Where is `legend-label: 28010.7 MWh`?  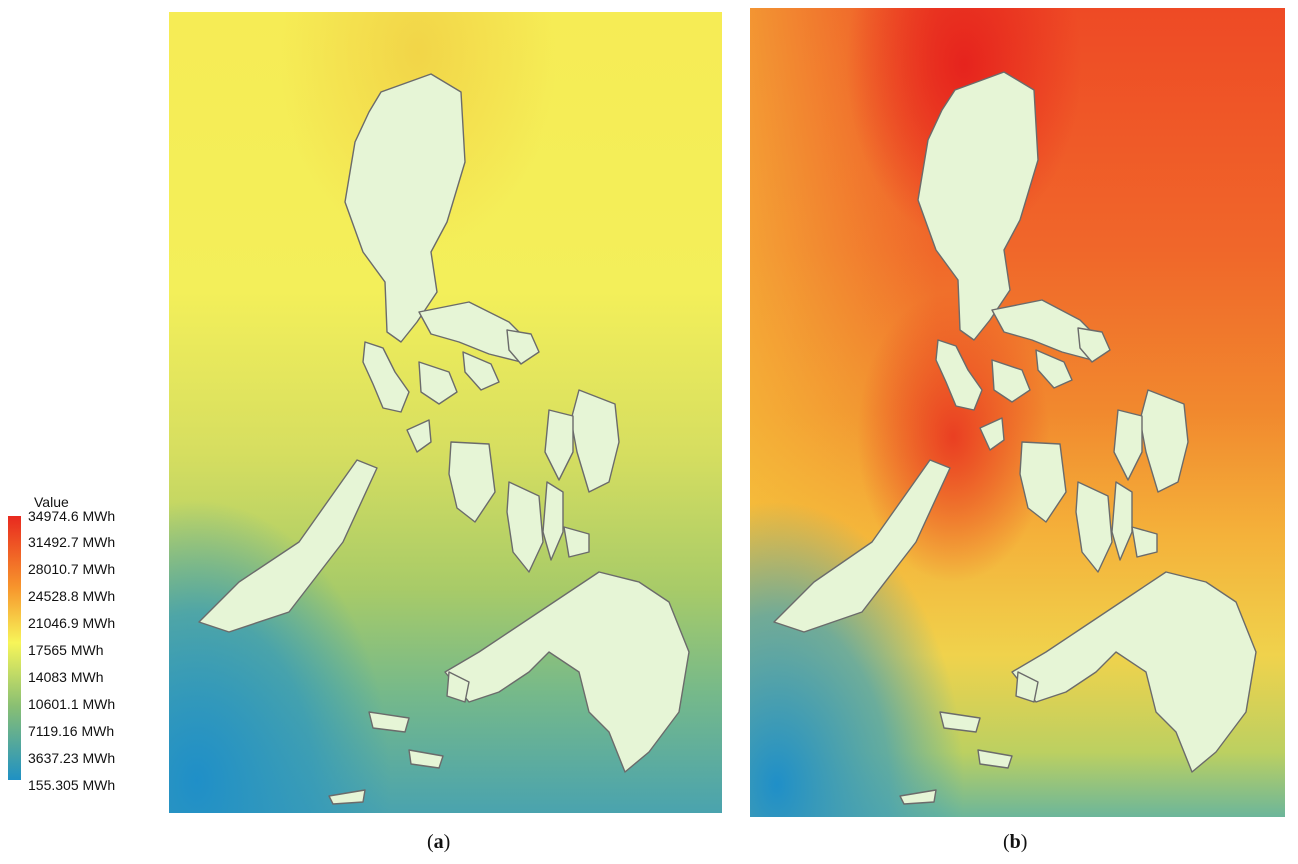
legend-label: 28010.7 MWh is located at coordinates (72, 569).